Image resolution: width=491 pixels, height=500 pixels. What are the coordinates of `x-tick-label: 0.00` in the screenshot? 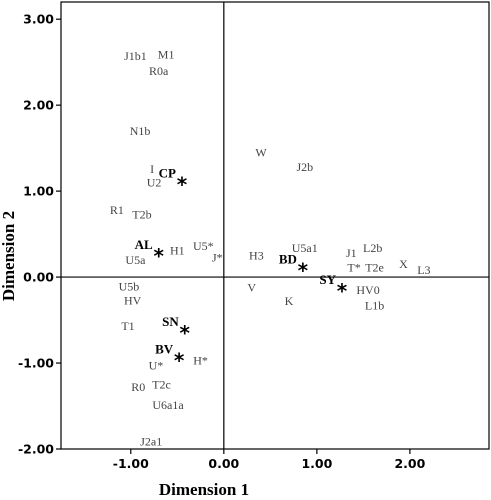 It's located at (223, 463).